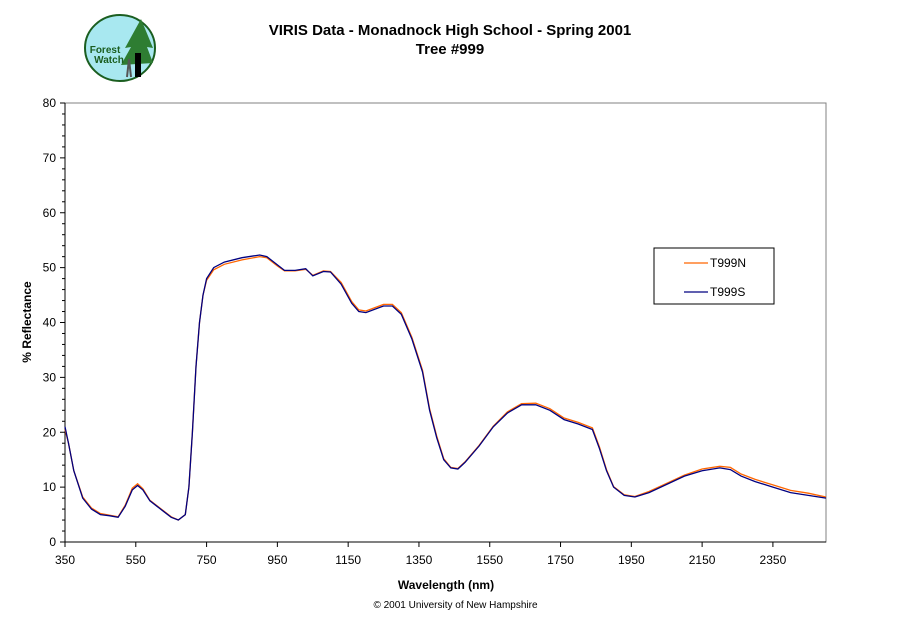 This screenshot has width=911, height=623. I want to click on x-tick-label: 1550, so click(489, 560).